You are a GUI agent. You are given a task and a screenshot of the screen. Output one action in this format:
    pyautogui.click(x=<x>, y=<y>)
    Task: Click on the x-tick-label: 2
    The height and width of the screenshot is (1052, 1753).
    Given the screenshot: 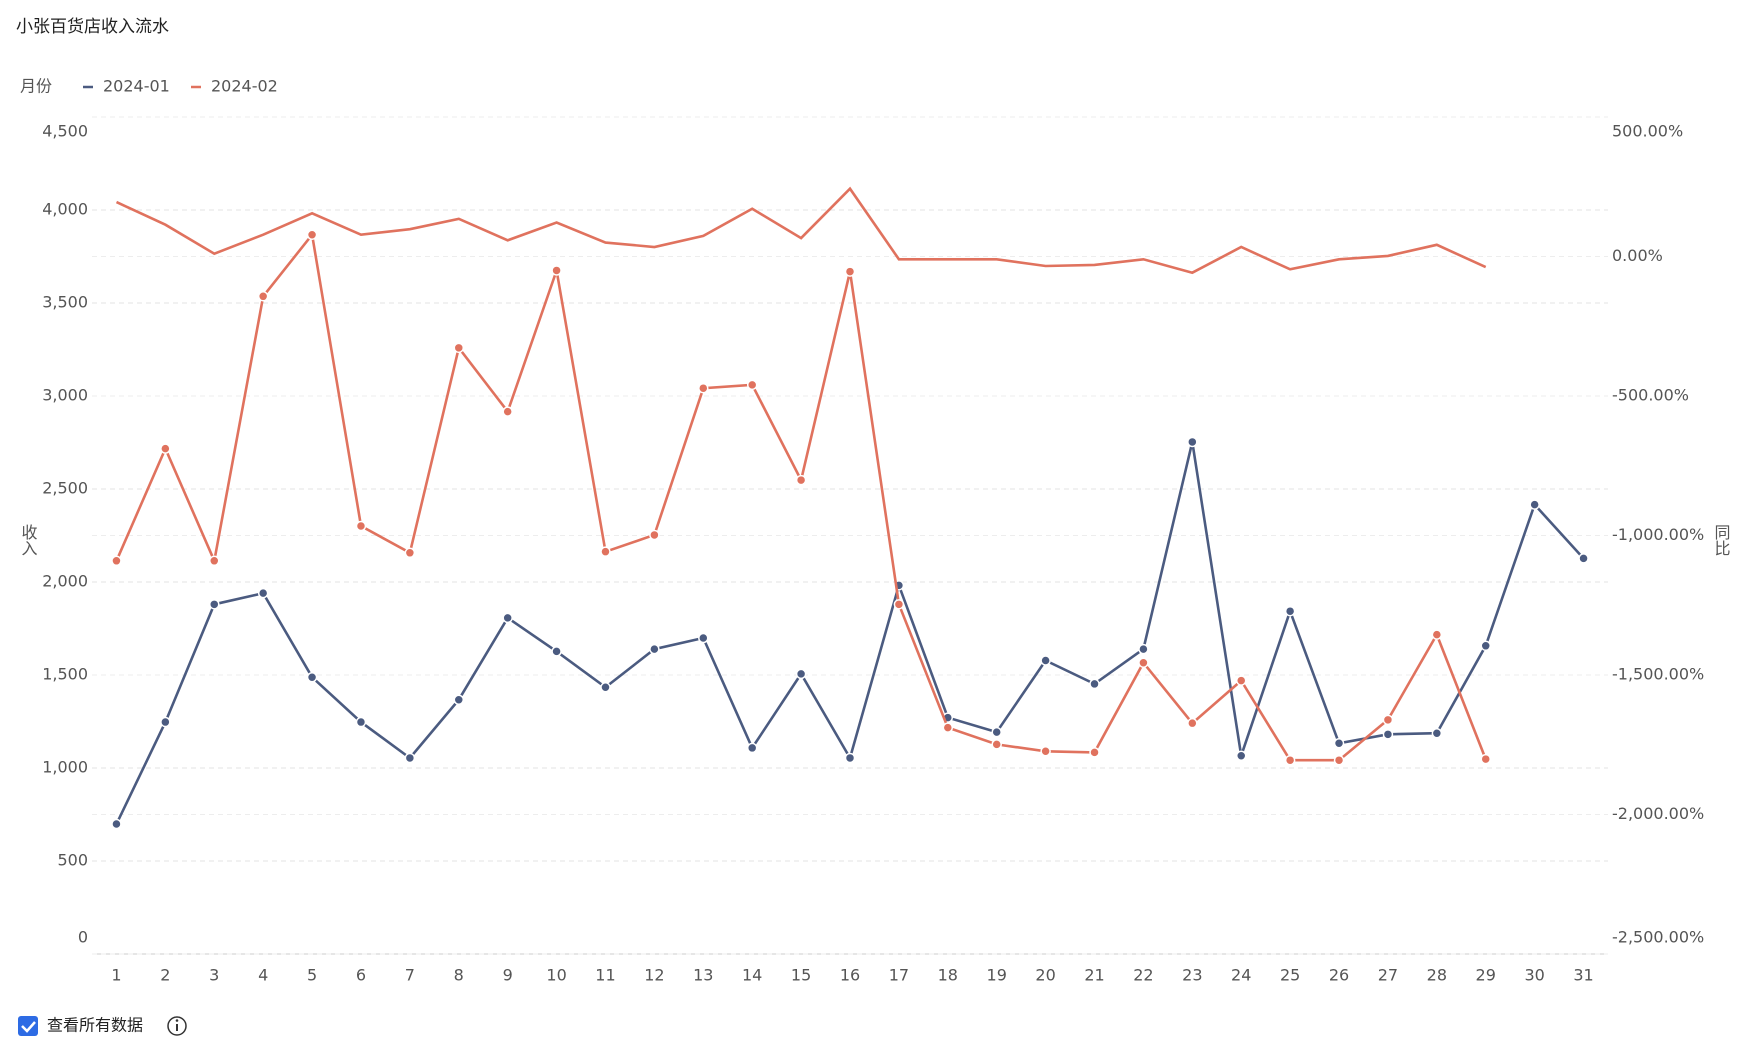 What is the action you would take?
    pyautogui.click(x=165, y=975)
    